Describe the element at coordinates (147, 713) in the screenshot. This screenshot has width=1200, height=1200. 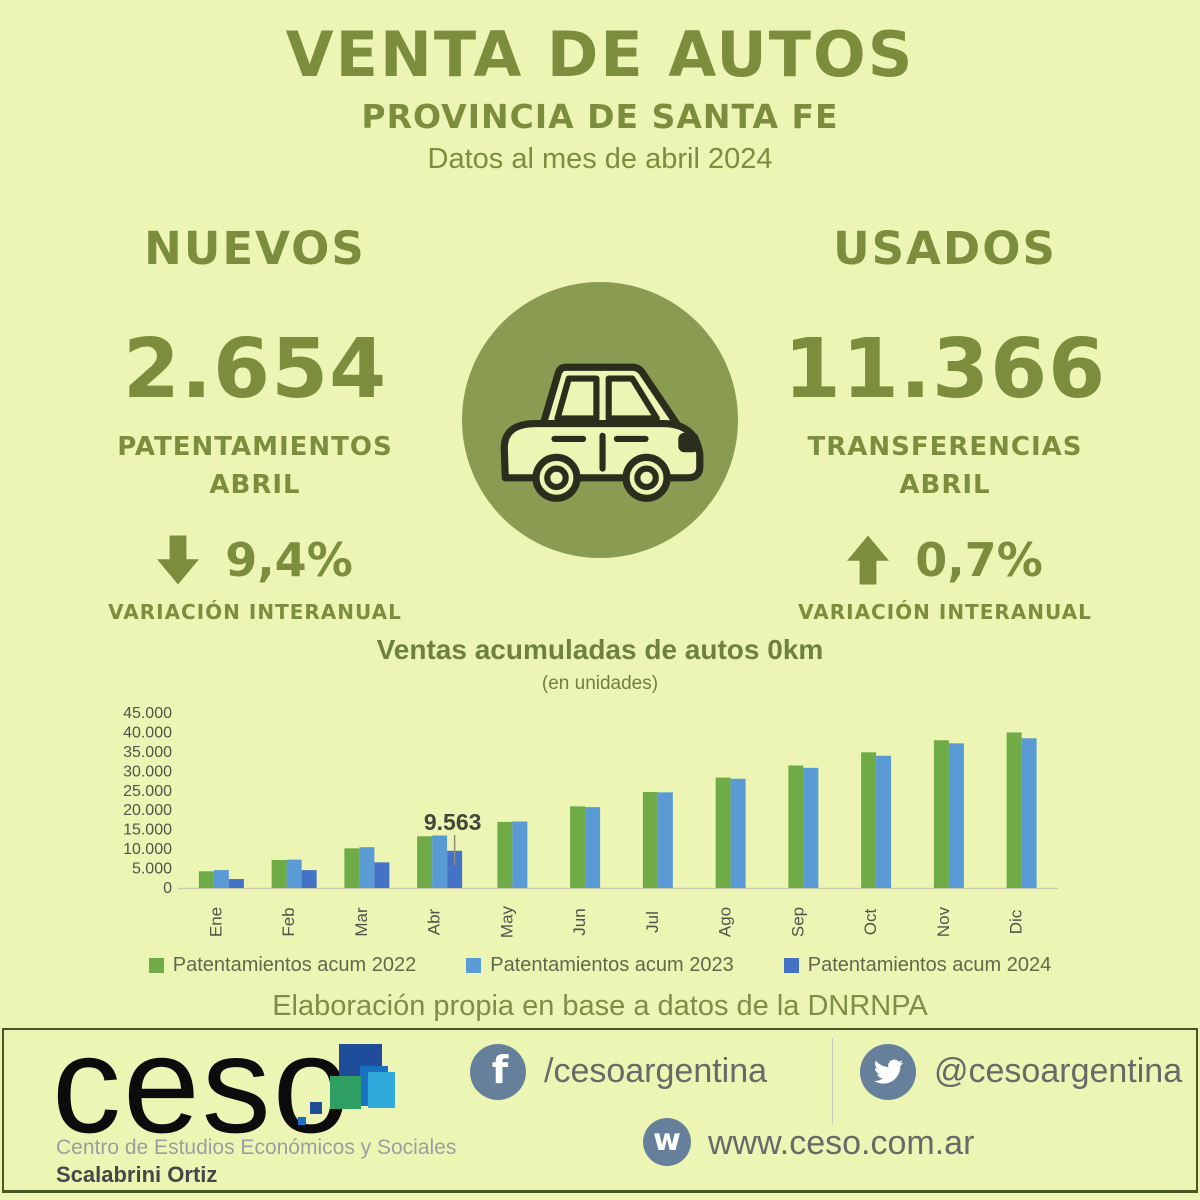
I see `svg-text: 45.000` at that location.